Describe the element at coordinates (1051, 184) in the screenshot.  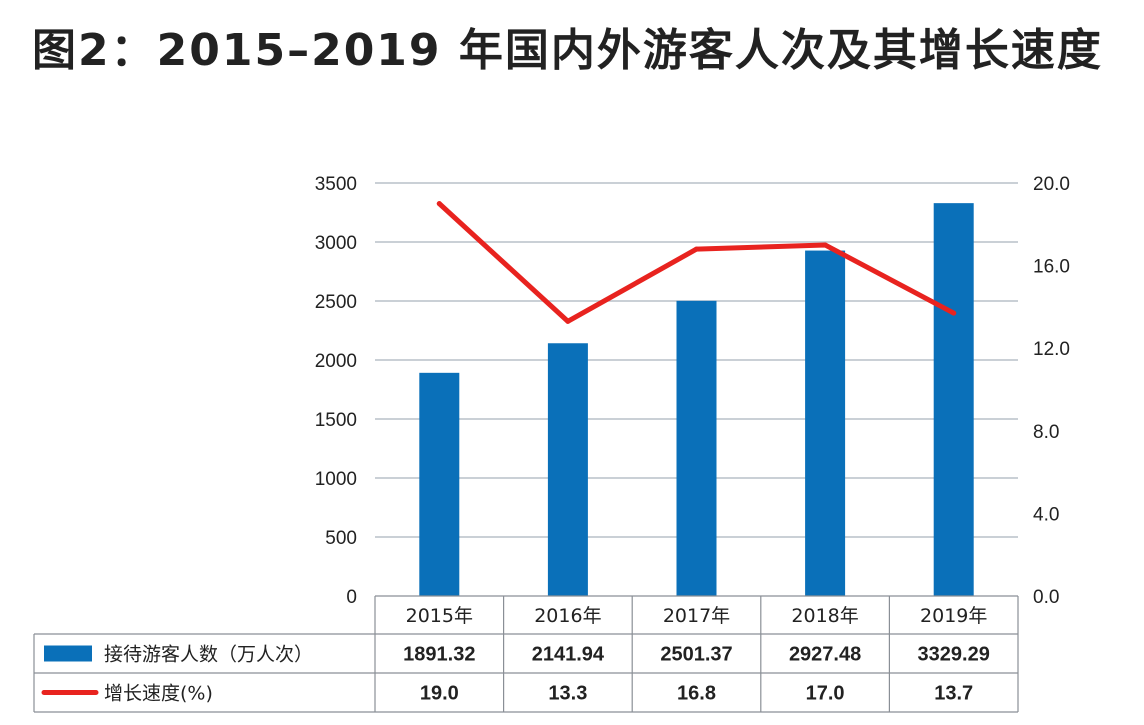
I see `right-y-tick-label: 20.0` at that location.